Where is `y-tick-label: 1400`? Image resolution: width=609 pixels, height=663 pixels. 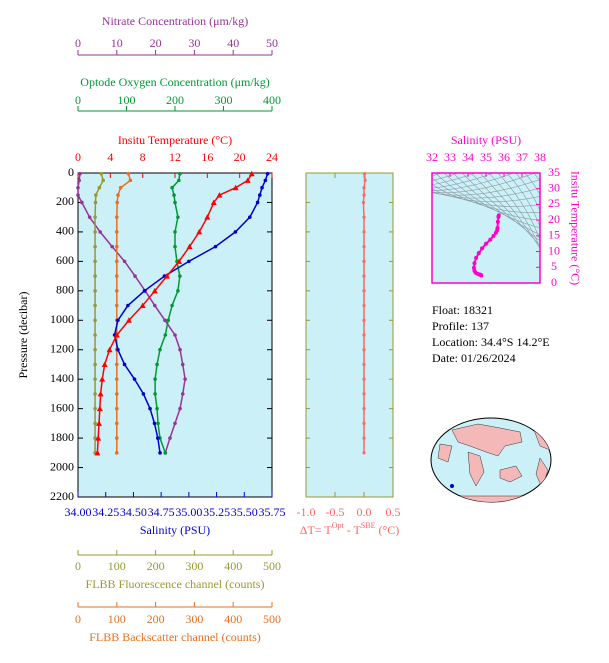
y-tick-label: 1400 is located at coordinates (62, 378).